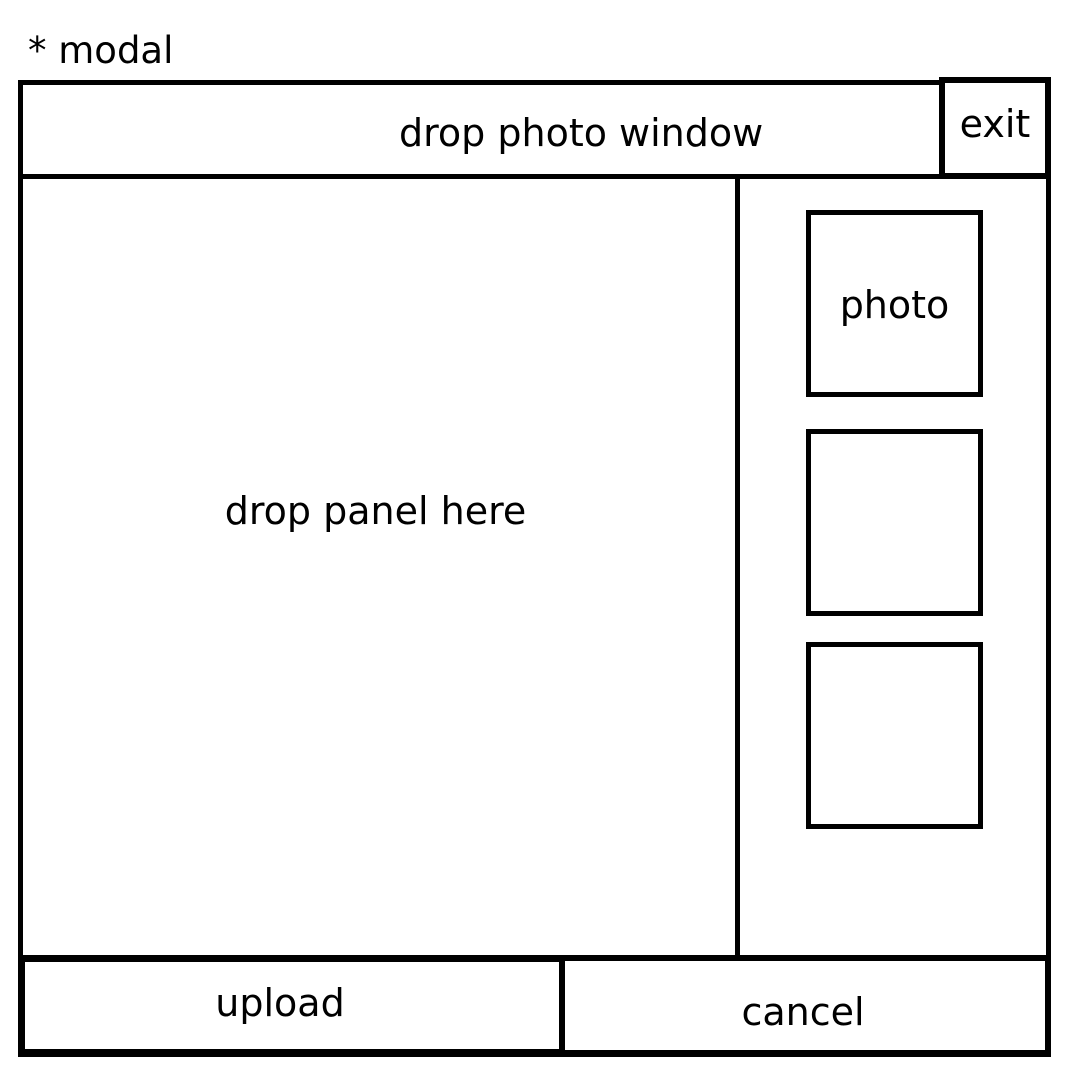  I want to click on modal-title: drop photo window, so click(581, 133).